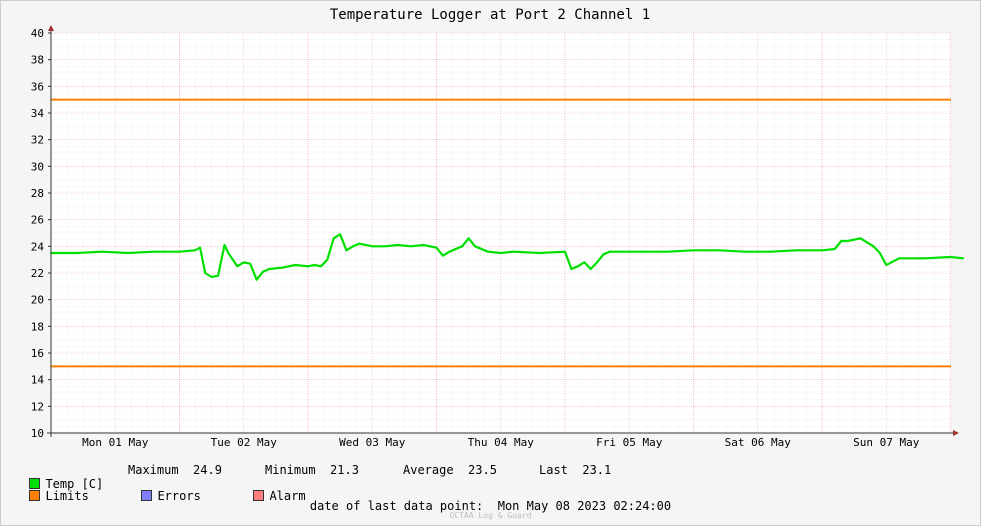 The width and height of the screenshot is (981, 526). Describe the element at coordinates (575, 470) in the screenshot. I see `legend-last: Last 23.1` at that location.